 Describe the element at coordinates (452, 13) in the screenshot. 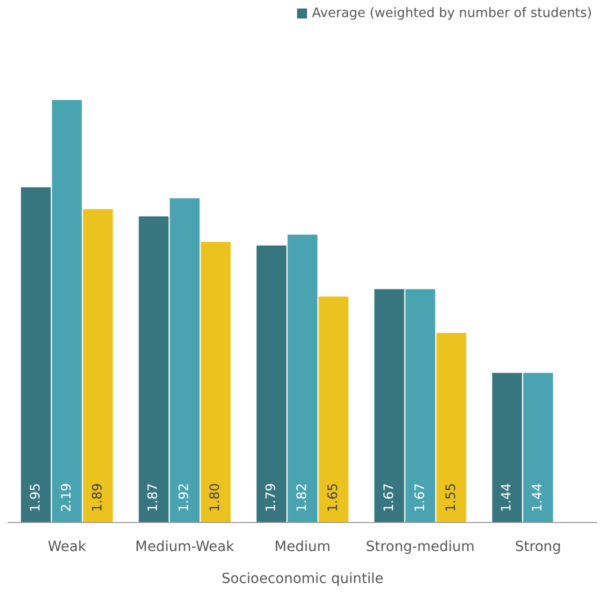

I see `legend-label: Average (weighted by number of students)` at that location.